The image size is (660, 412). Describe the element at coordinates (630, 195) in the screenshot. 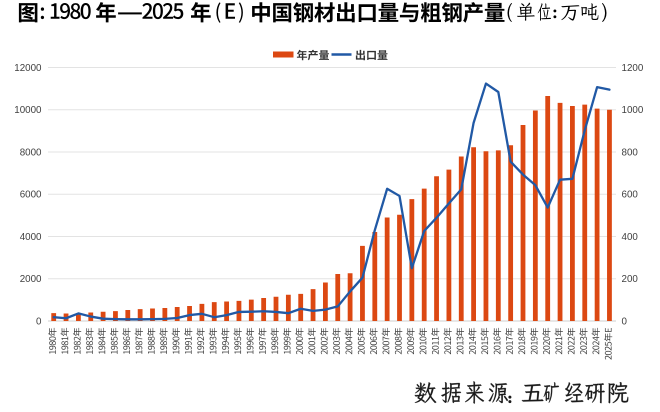

I see `svg-text: 600` at that location.